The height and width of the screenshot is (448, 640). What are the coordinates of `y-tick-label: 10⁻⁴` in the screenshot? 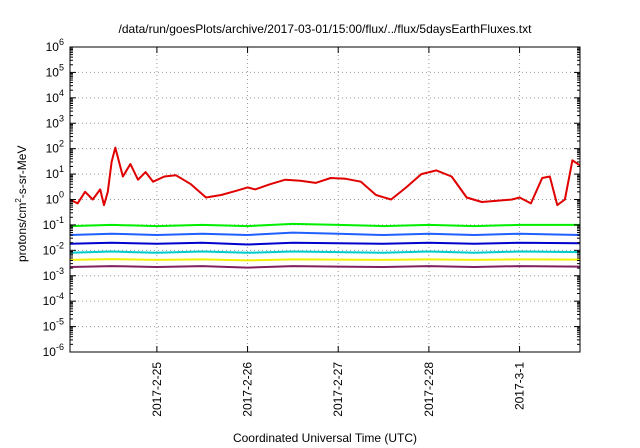 It's located at (53, 299).